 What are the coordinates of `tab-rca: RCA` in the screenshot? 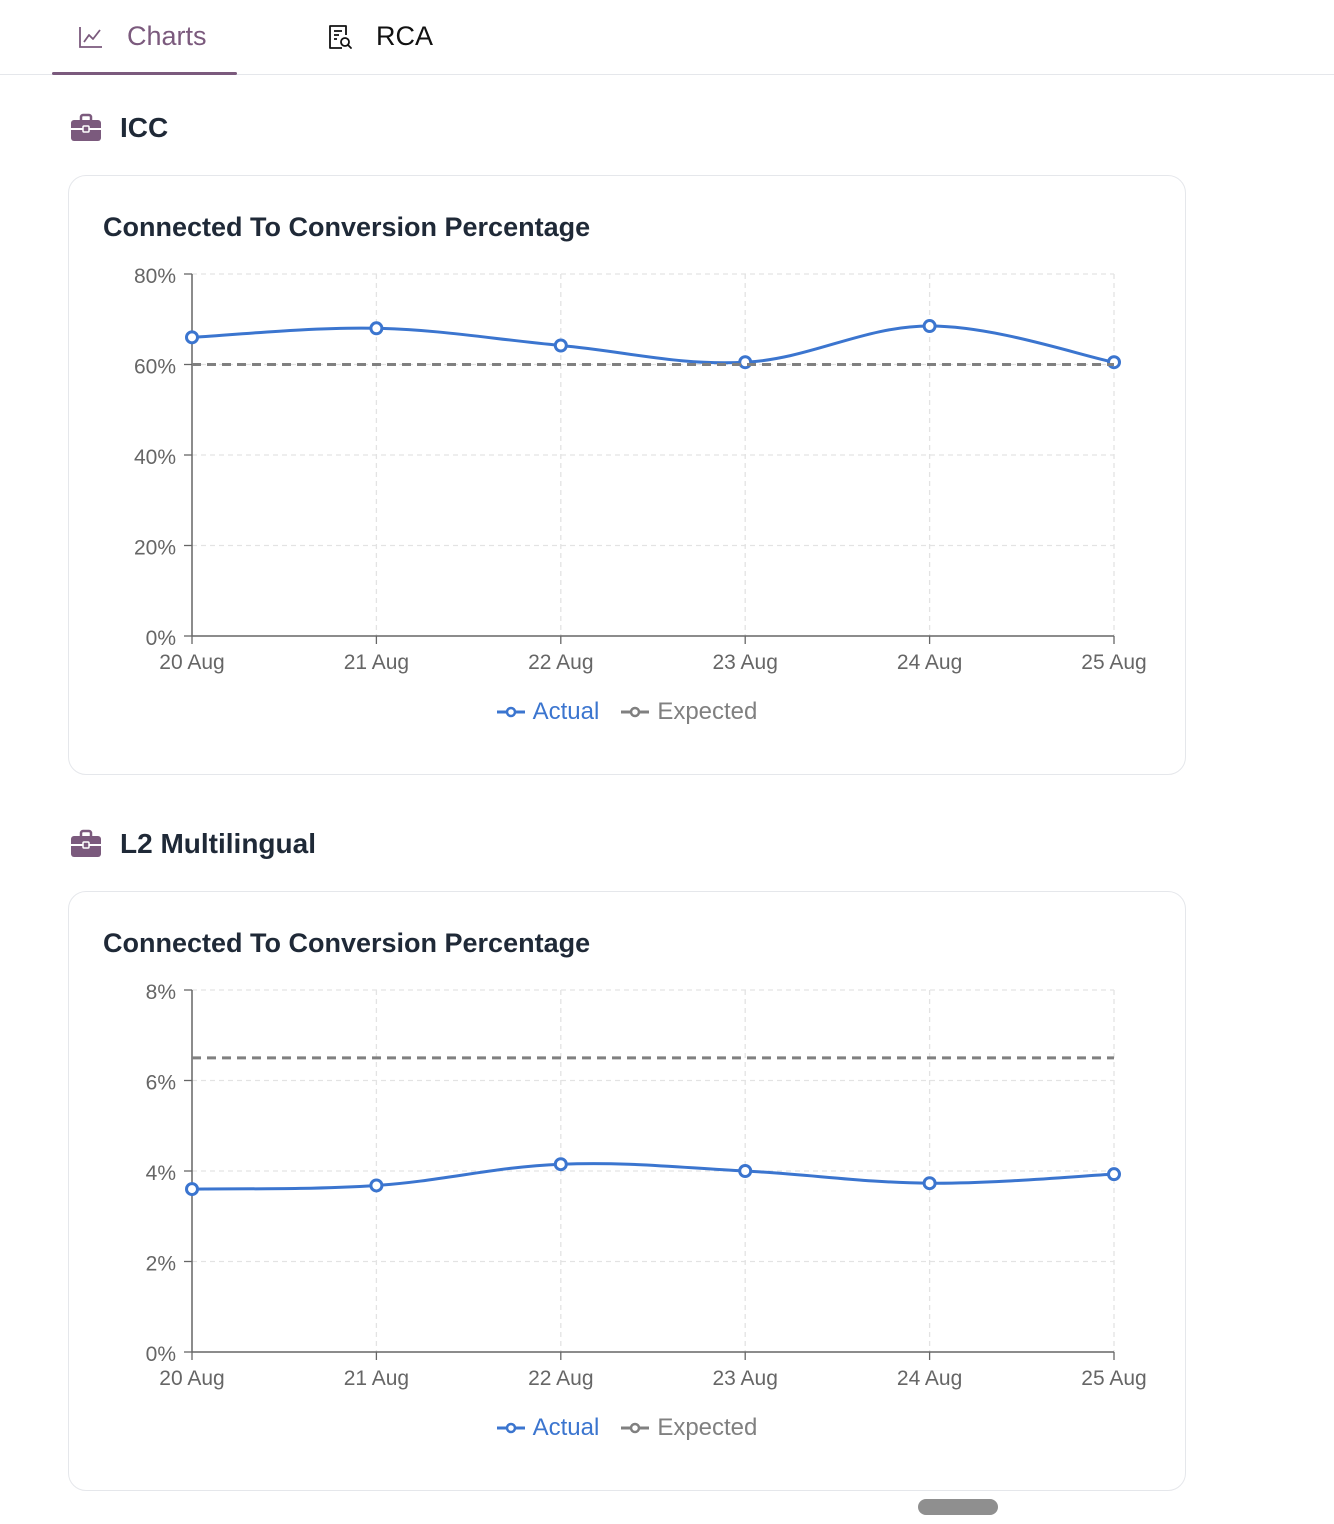 It's located at (379, 36).